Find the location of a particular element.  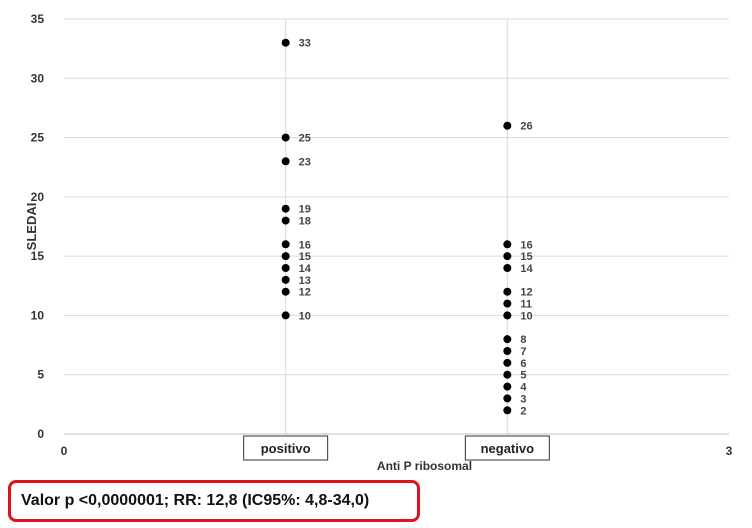

data-point-label: 4 is located at coordinates (523, 388).